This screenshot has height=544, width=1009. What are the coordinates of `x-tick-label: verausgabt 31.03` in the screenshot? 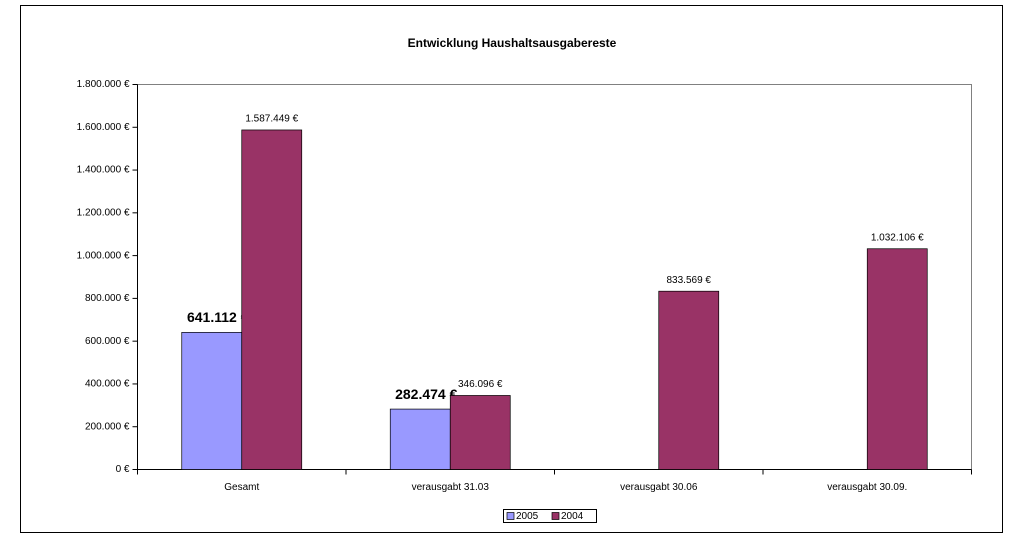 It's located at (451, 487).